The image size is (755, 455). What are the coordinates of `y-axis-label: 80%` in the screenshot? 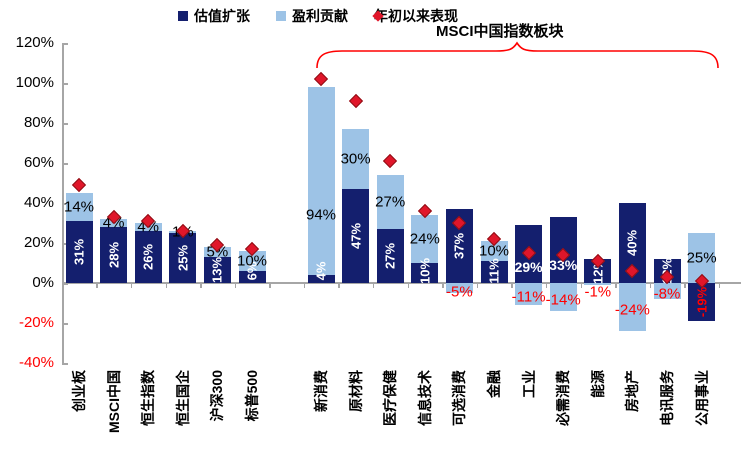 It's located at (38, 122).